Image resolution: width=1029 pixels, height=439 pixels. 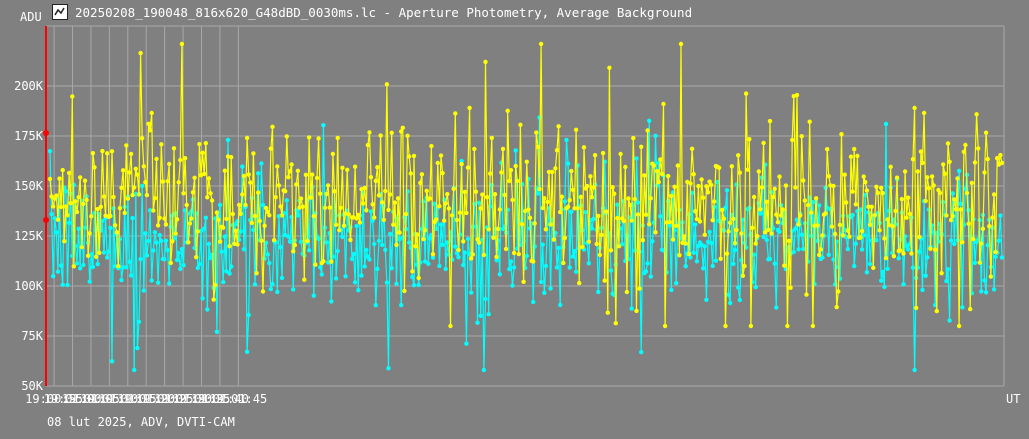 What do you see at coordinates (73, 399) in the screenshot?
I see `x-tick-label: 19:01:00` at bounding box center [73, 399].